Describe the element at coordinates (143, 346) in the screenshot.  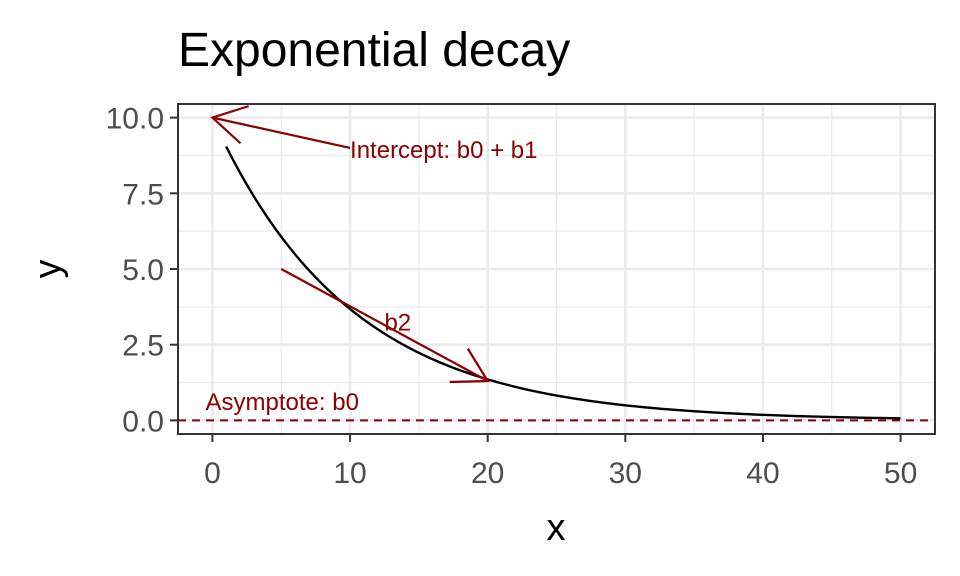
I see `y-tick-label: 2.5` at that location.